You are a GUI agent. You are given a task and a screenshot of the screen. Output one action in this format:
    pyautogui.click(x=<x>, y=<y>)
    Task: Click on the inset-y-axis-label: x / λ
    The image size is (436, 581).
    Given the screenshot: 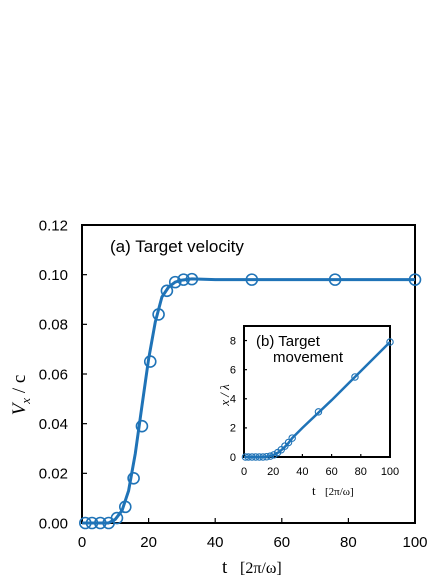 What is the action you would take?
    pyautogui.click(x=224, y=395)
    